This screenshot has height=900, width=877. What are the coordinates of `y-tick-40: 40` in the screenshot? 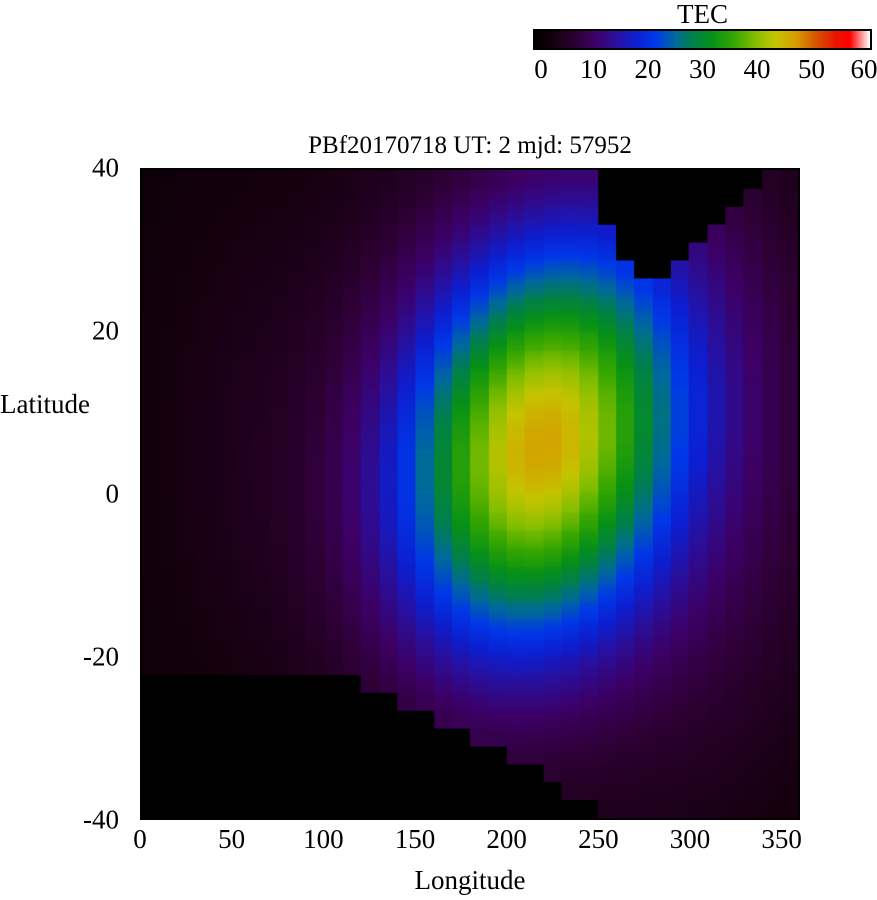 It's located at (105, 167).